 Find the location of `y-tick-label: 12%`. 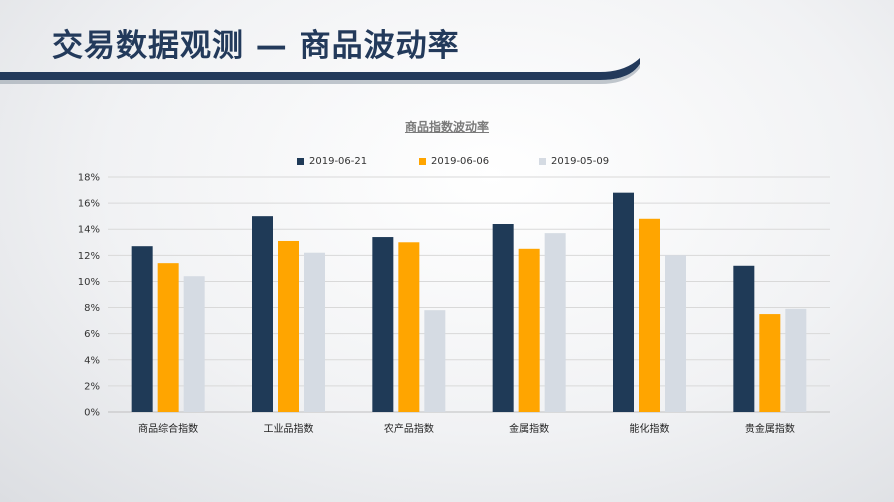

y-tick-label: 12% is located at coordinates (89, 256).